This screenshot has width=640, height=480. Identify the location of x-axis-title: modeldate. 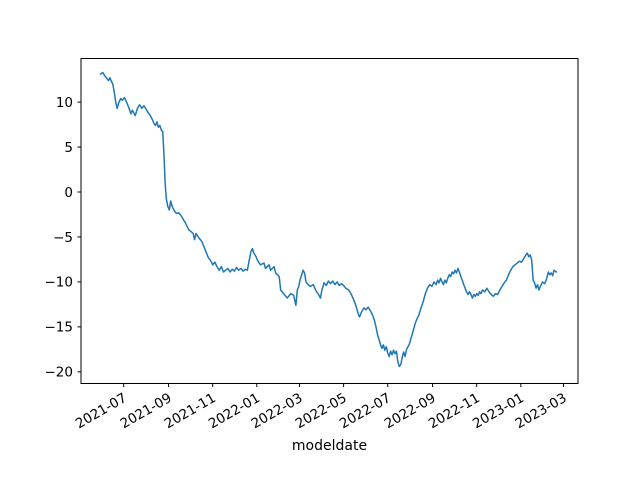
(329, 446).